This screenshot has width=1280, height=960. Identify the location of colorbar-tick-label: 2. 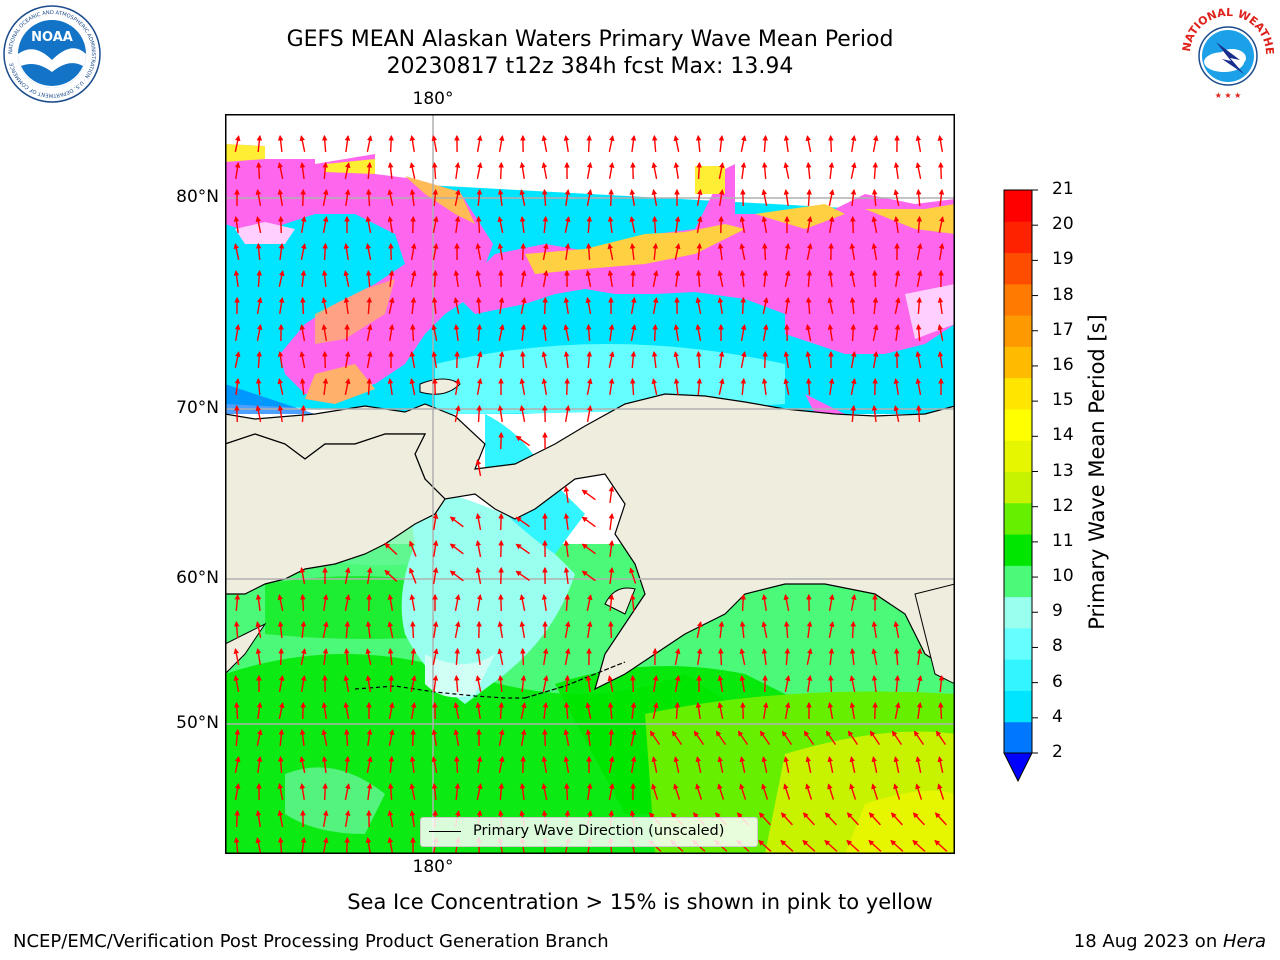
(1057, 752).